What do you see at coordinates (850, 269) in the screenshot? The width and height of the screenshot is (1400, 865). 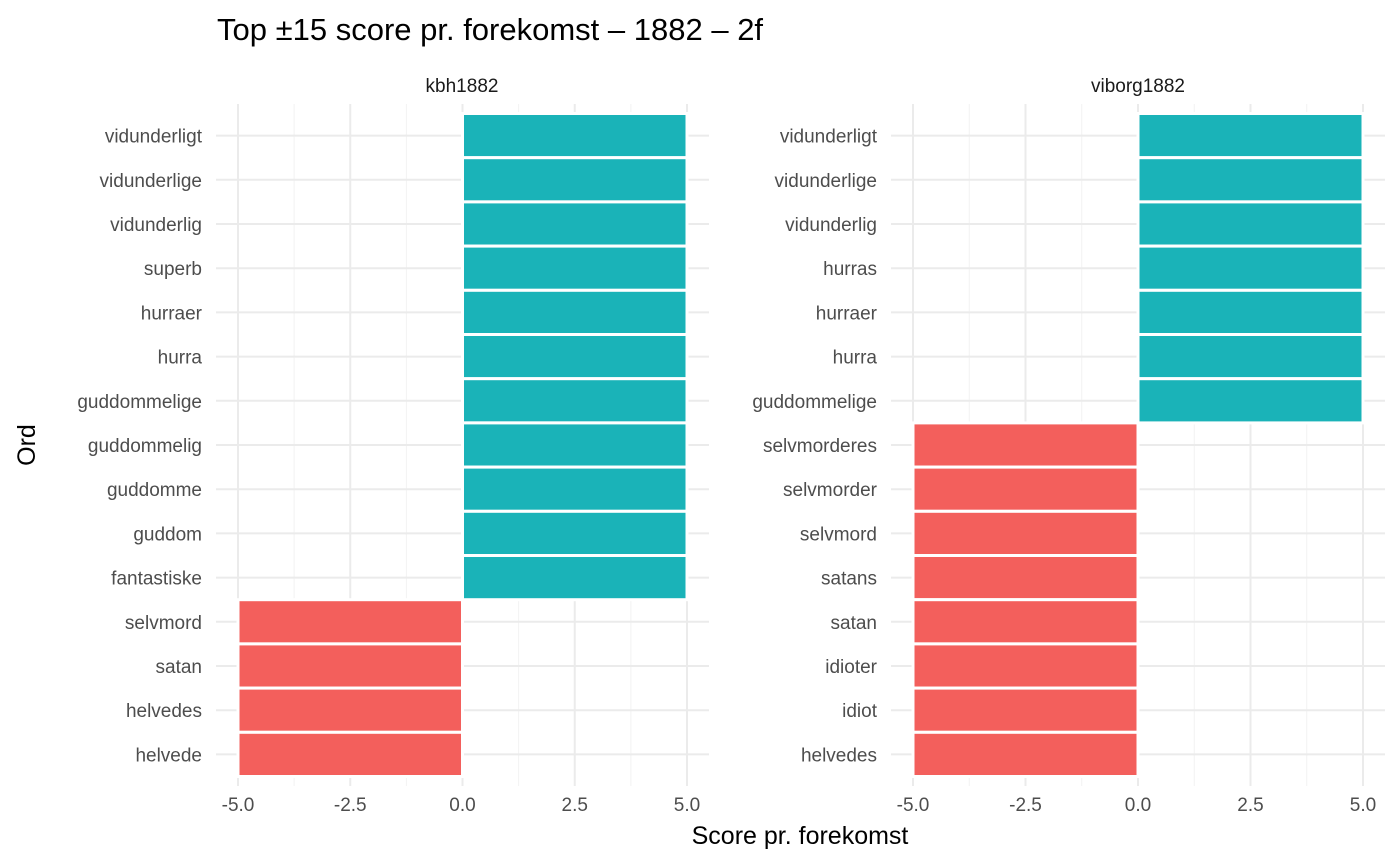 I see `y-tick-label: hurras` at bounding box center [850, 269].